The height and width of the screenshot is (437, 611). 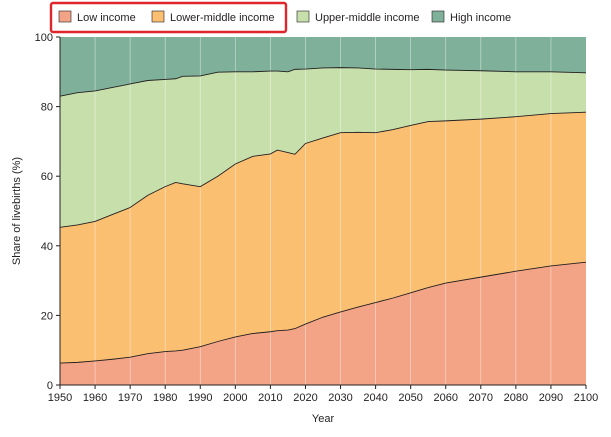 I want to click on x-axis-label: Year, so click(x=323, y=419).